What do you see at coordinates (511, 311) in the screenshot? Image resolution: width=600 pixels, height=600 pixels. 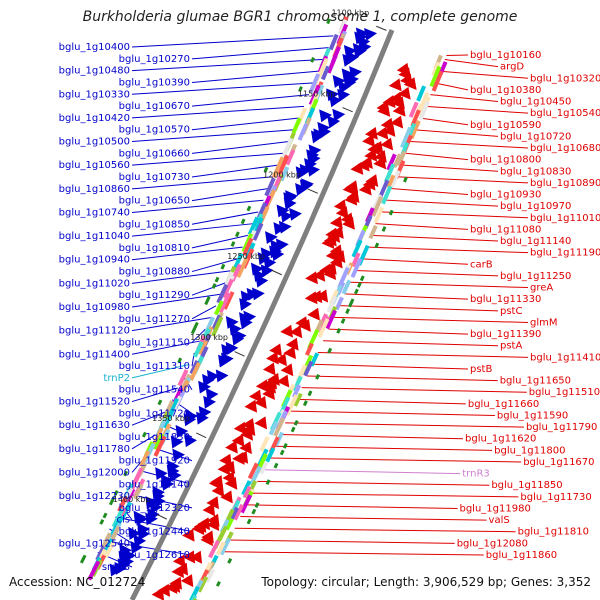 I see `gene-label-pstc: pstC` at bounding box center [511, 311].